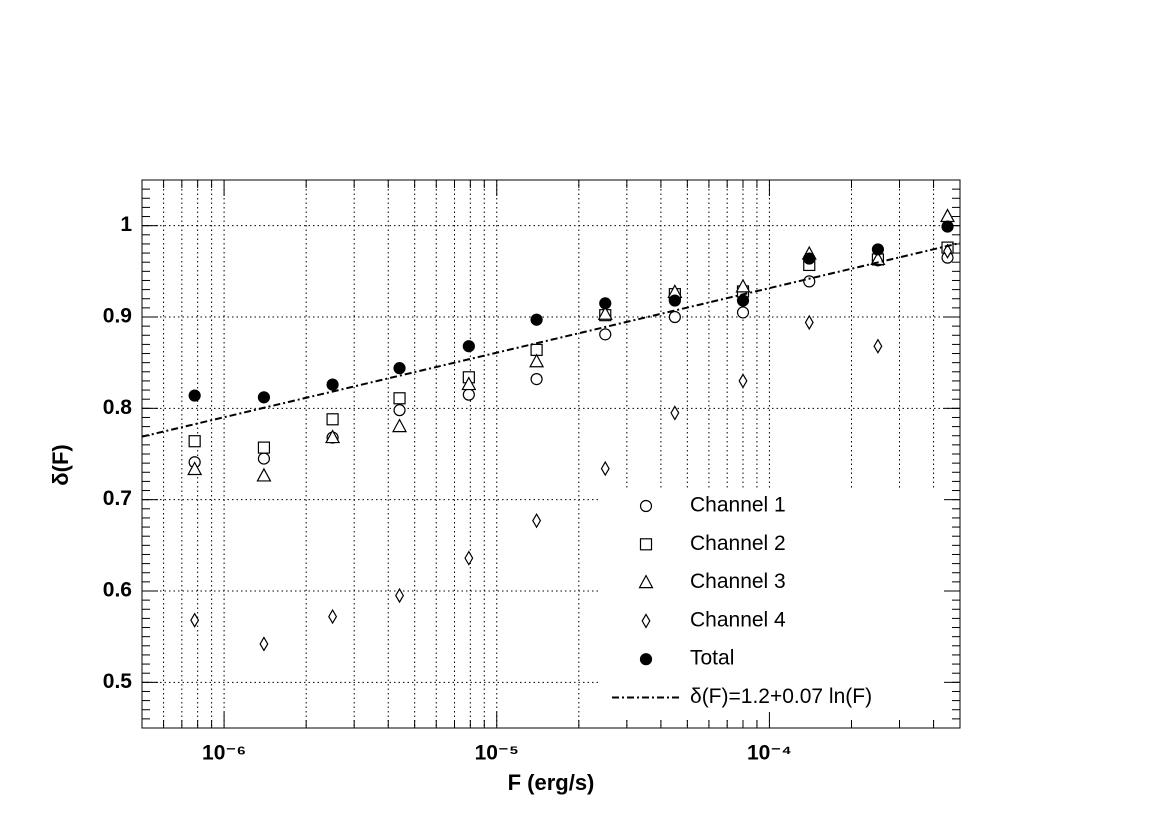  What do you see at coordinates (551, 782) in the screenshot?
I see `x-axis-title: F (erg/s)` at bounding box center [551, 782].